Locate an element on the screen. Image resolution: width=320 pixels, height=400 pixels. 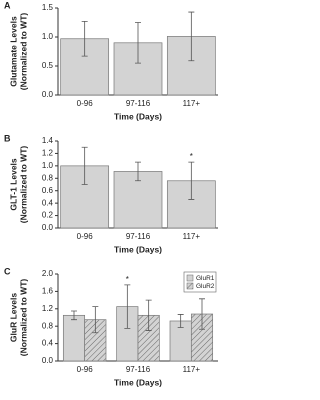
y-axis-label: Glutamate Levels is located at coordinates (13, 51).